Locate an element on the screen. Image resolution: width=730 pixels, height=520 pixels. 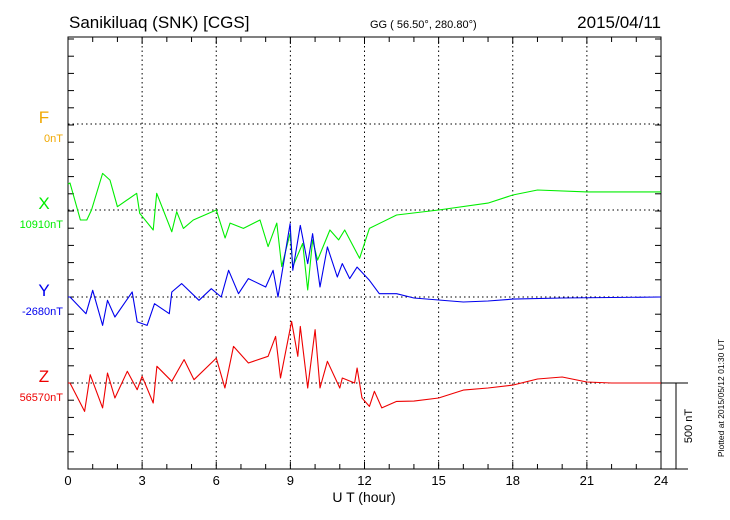
series-name-z: Z is located at coordinates (44, 376).